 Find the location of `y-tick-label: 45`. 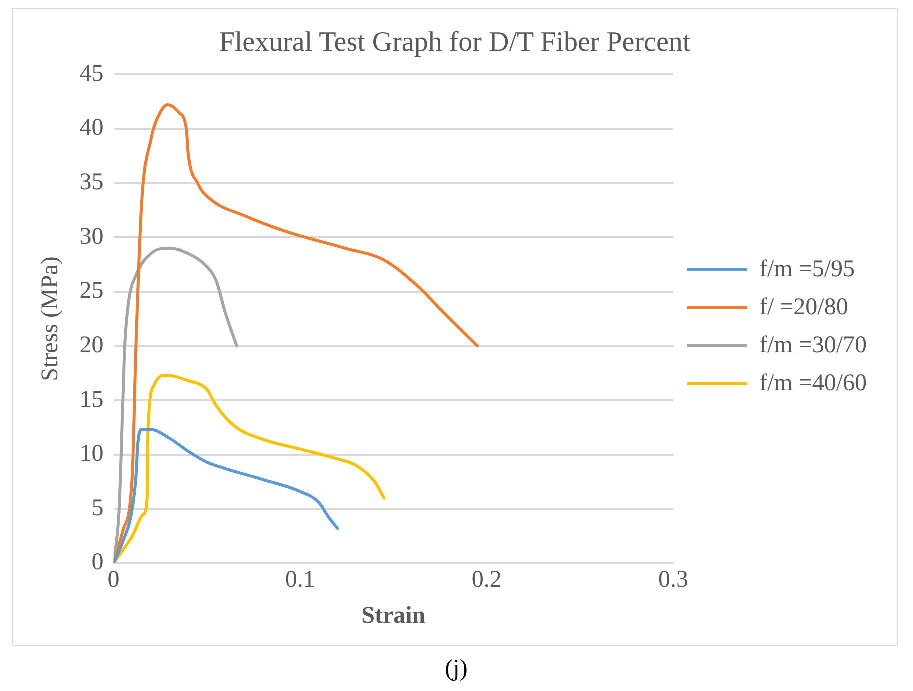

y-tick-label: 45 is located at coordinates (92, 73).